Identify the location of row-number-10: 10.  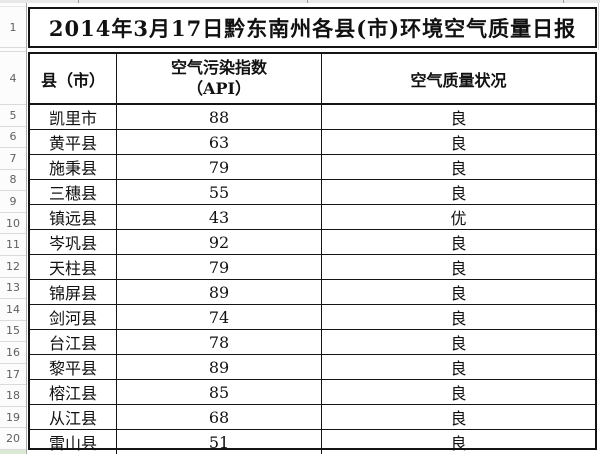
(13, 224).